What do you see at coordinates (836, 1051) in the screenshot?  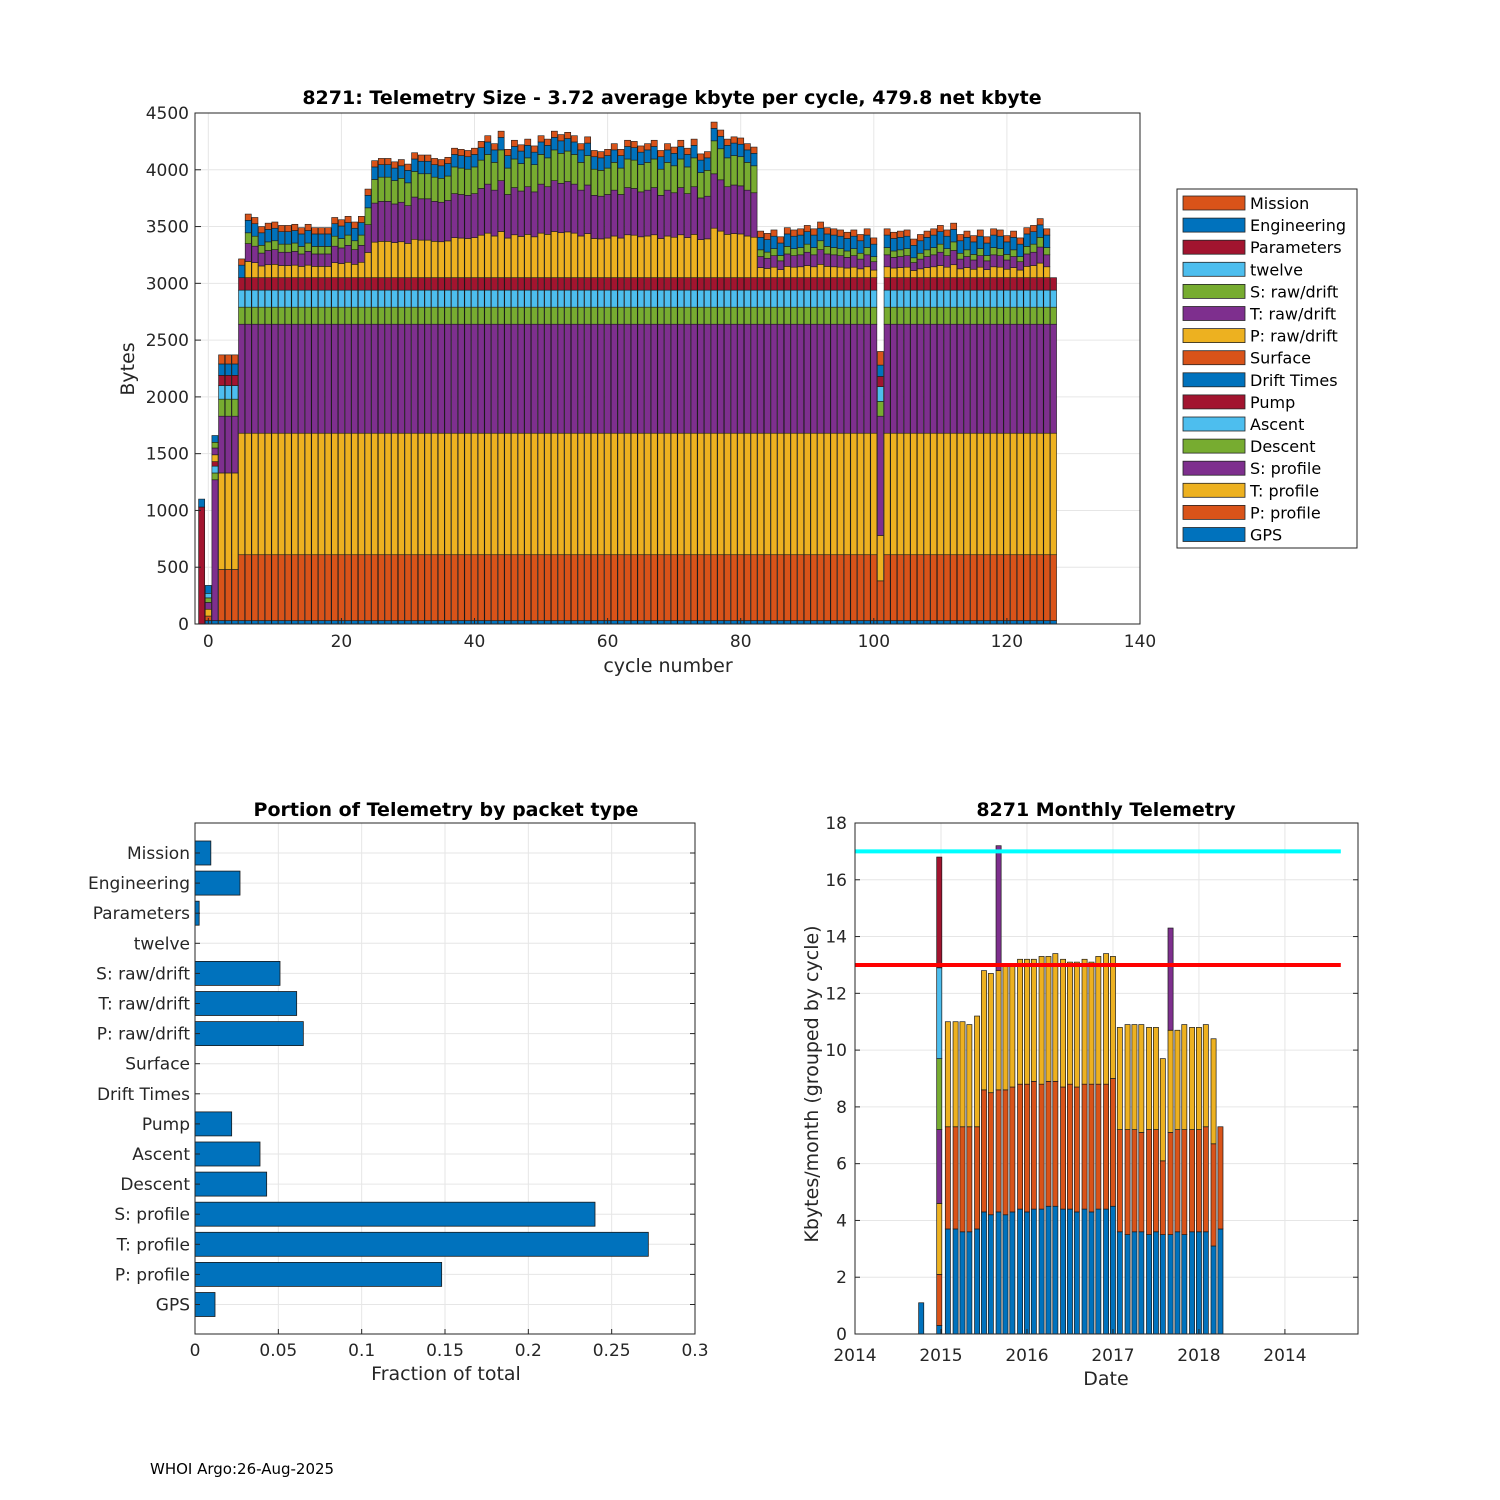 I see `y-tick-label: 10` at bounding box center [836, 1051].